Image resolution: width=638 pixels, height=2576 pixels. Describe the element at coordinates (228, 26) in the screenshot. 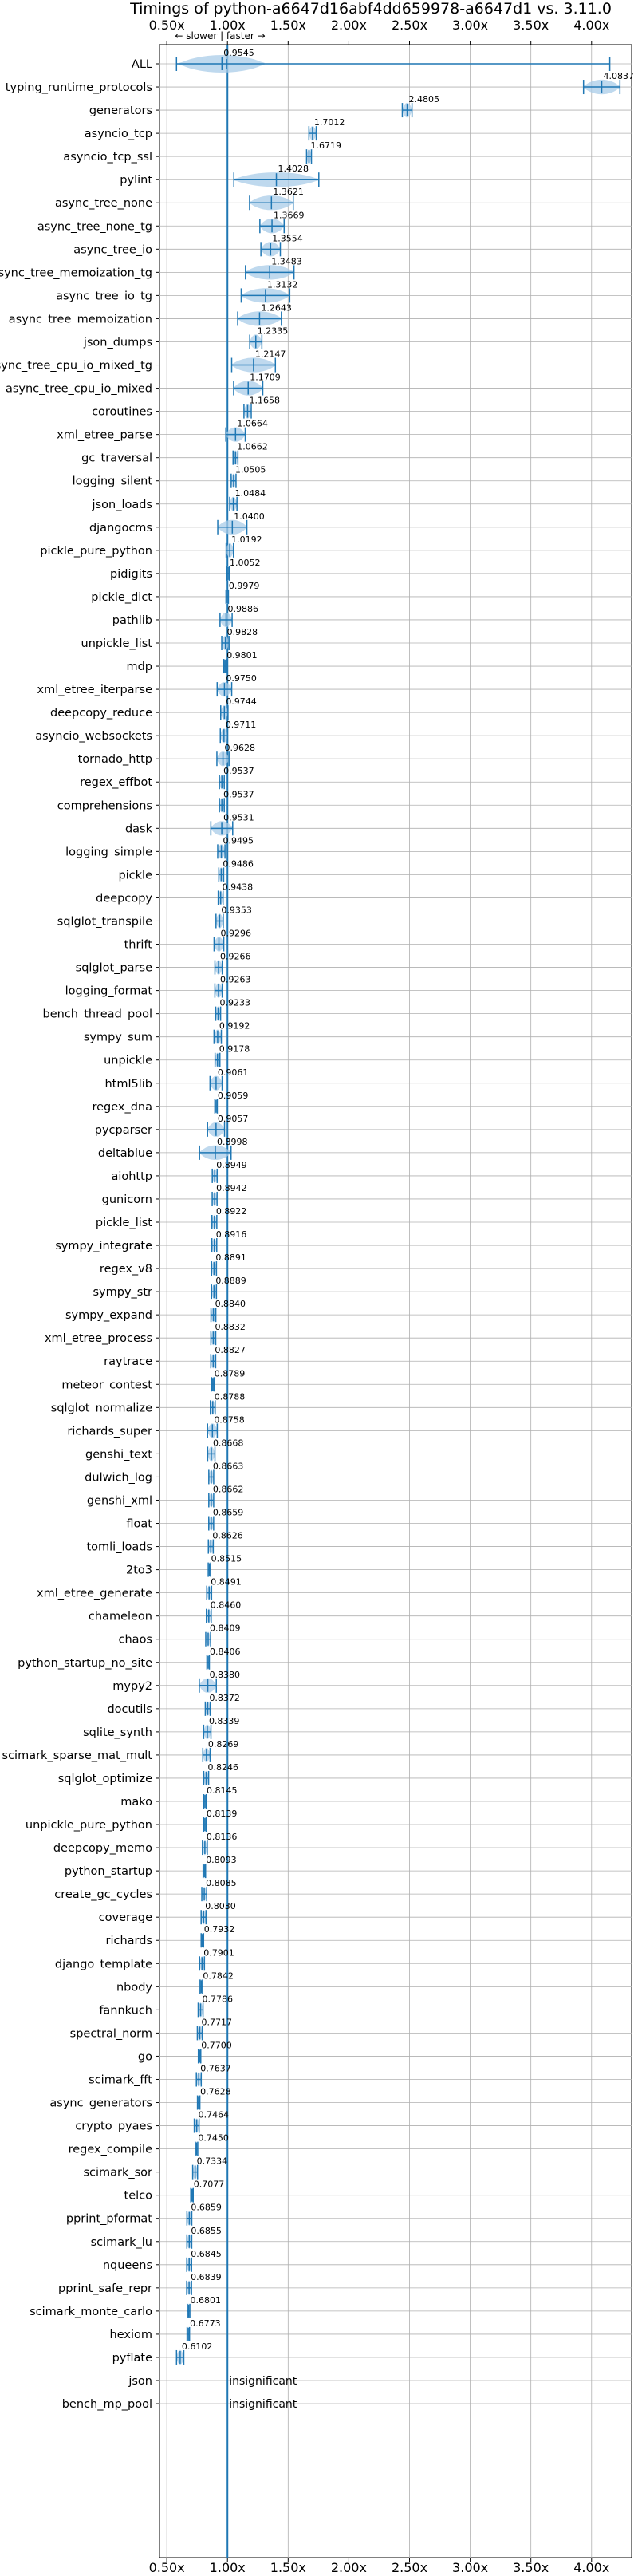

I see `x-tick-label-top: 1.00x` at that location.